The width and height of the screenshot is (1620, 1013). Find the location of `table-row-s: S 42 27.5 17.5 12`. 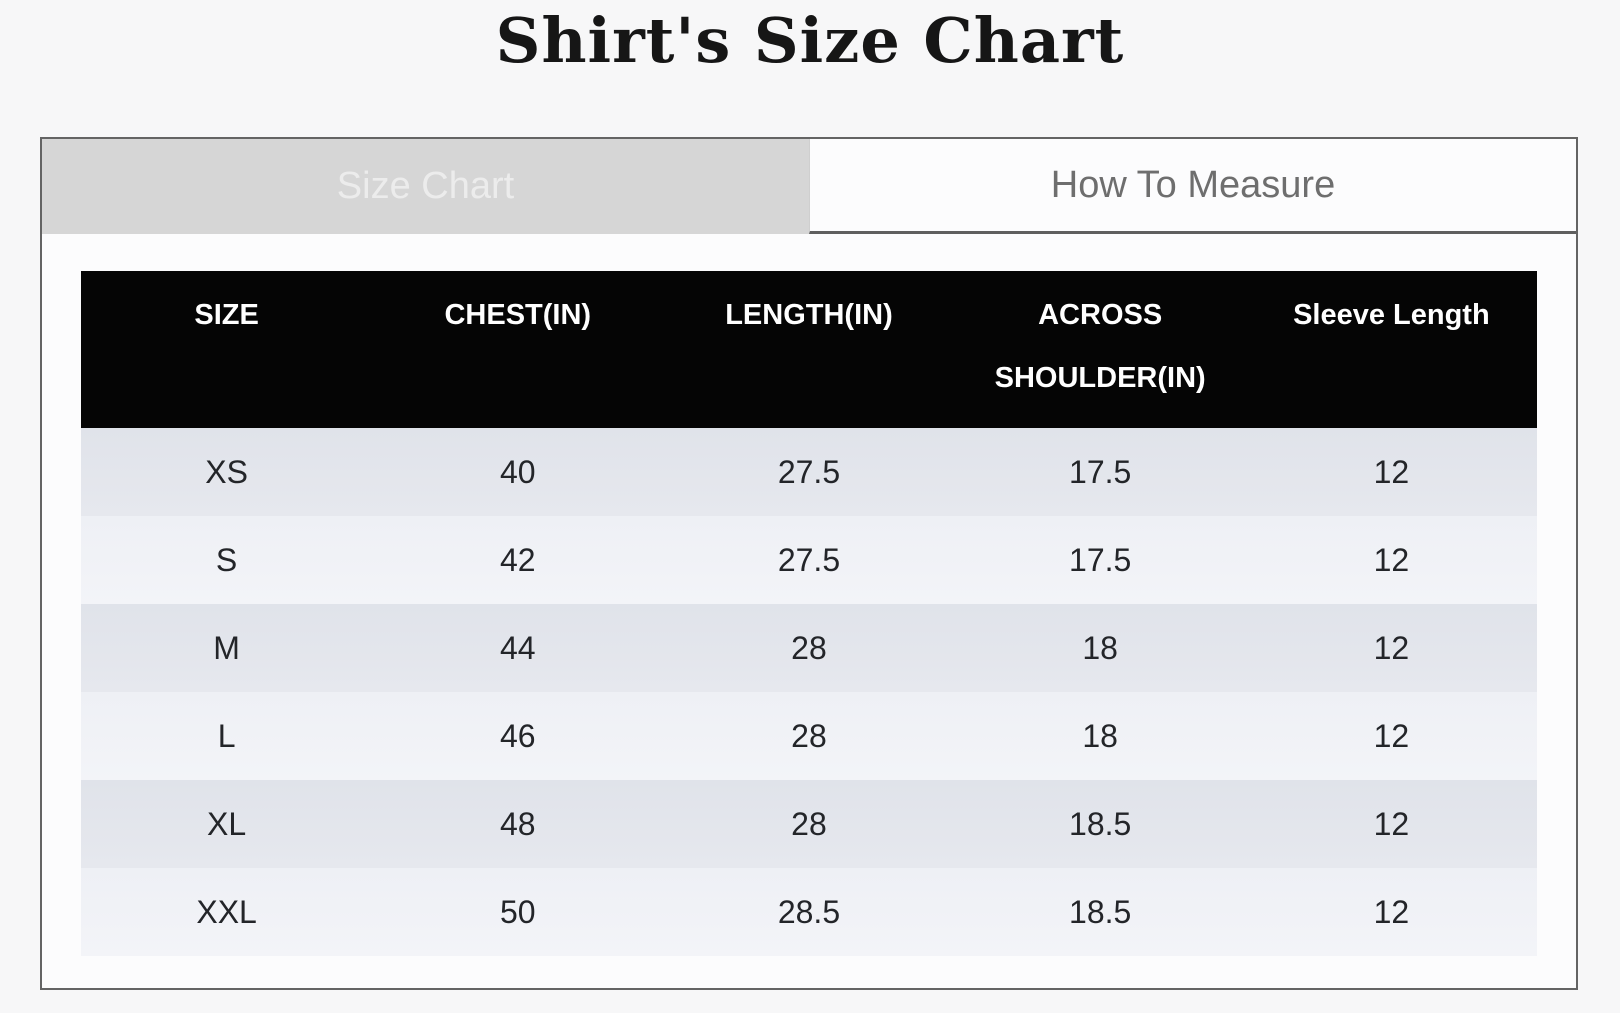

table-row-s: S 42 27.5 17.5 12 is located at coordinates (809, 560).